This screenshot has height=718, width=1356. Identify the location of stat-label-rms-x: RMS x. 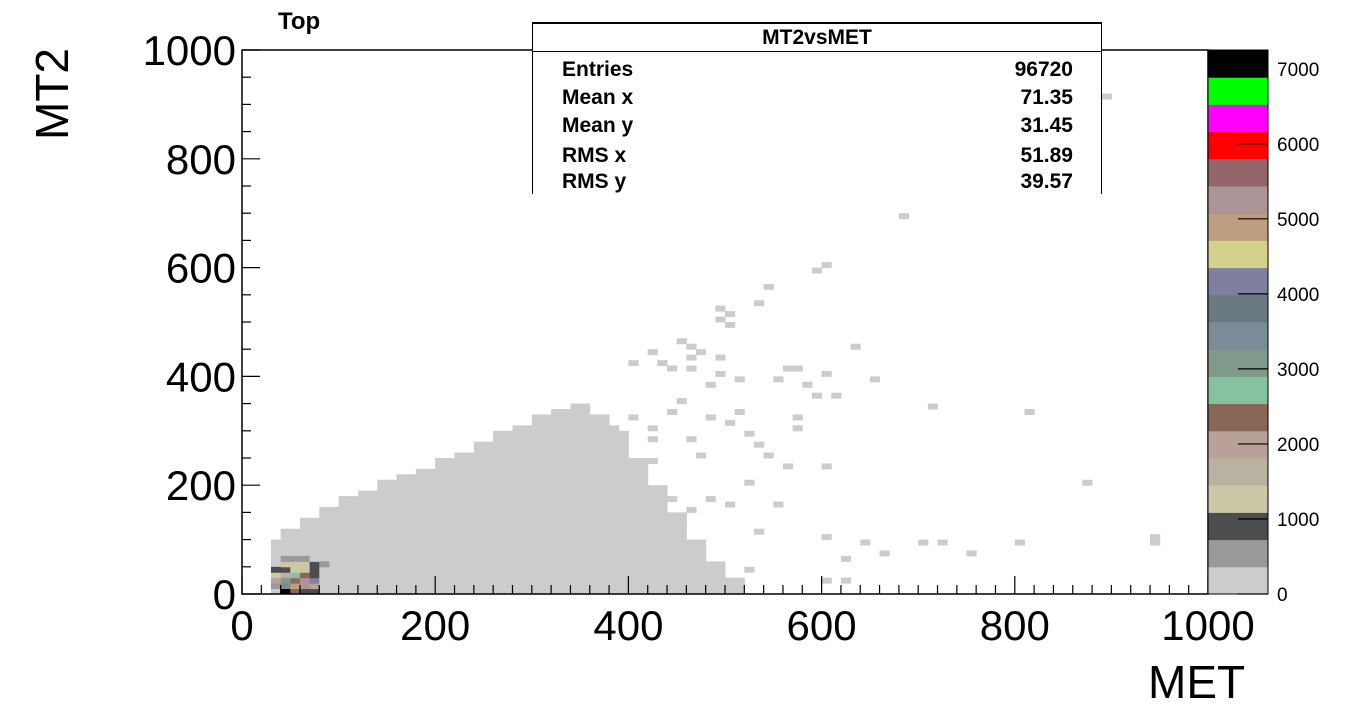
(594, 155).